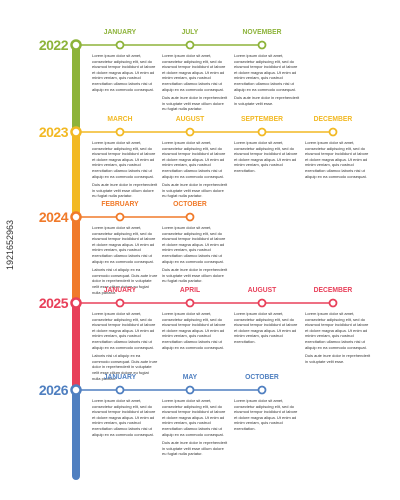 Image resolution: width=400 pixels, height=500 pixels. Describe the element at coordinates (120, 203) in the screenshot. I see `month-label: FEBRUARY` at that location.